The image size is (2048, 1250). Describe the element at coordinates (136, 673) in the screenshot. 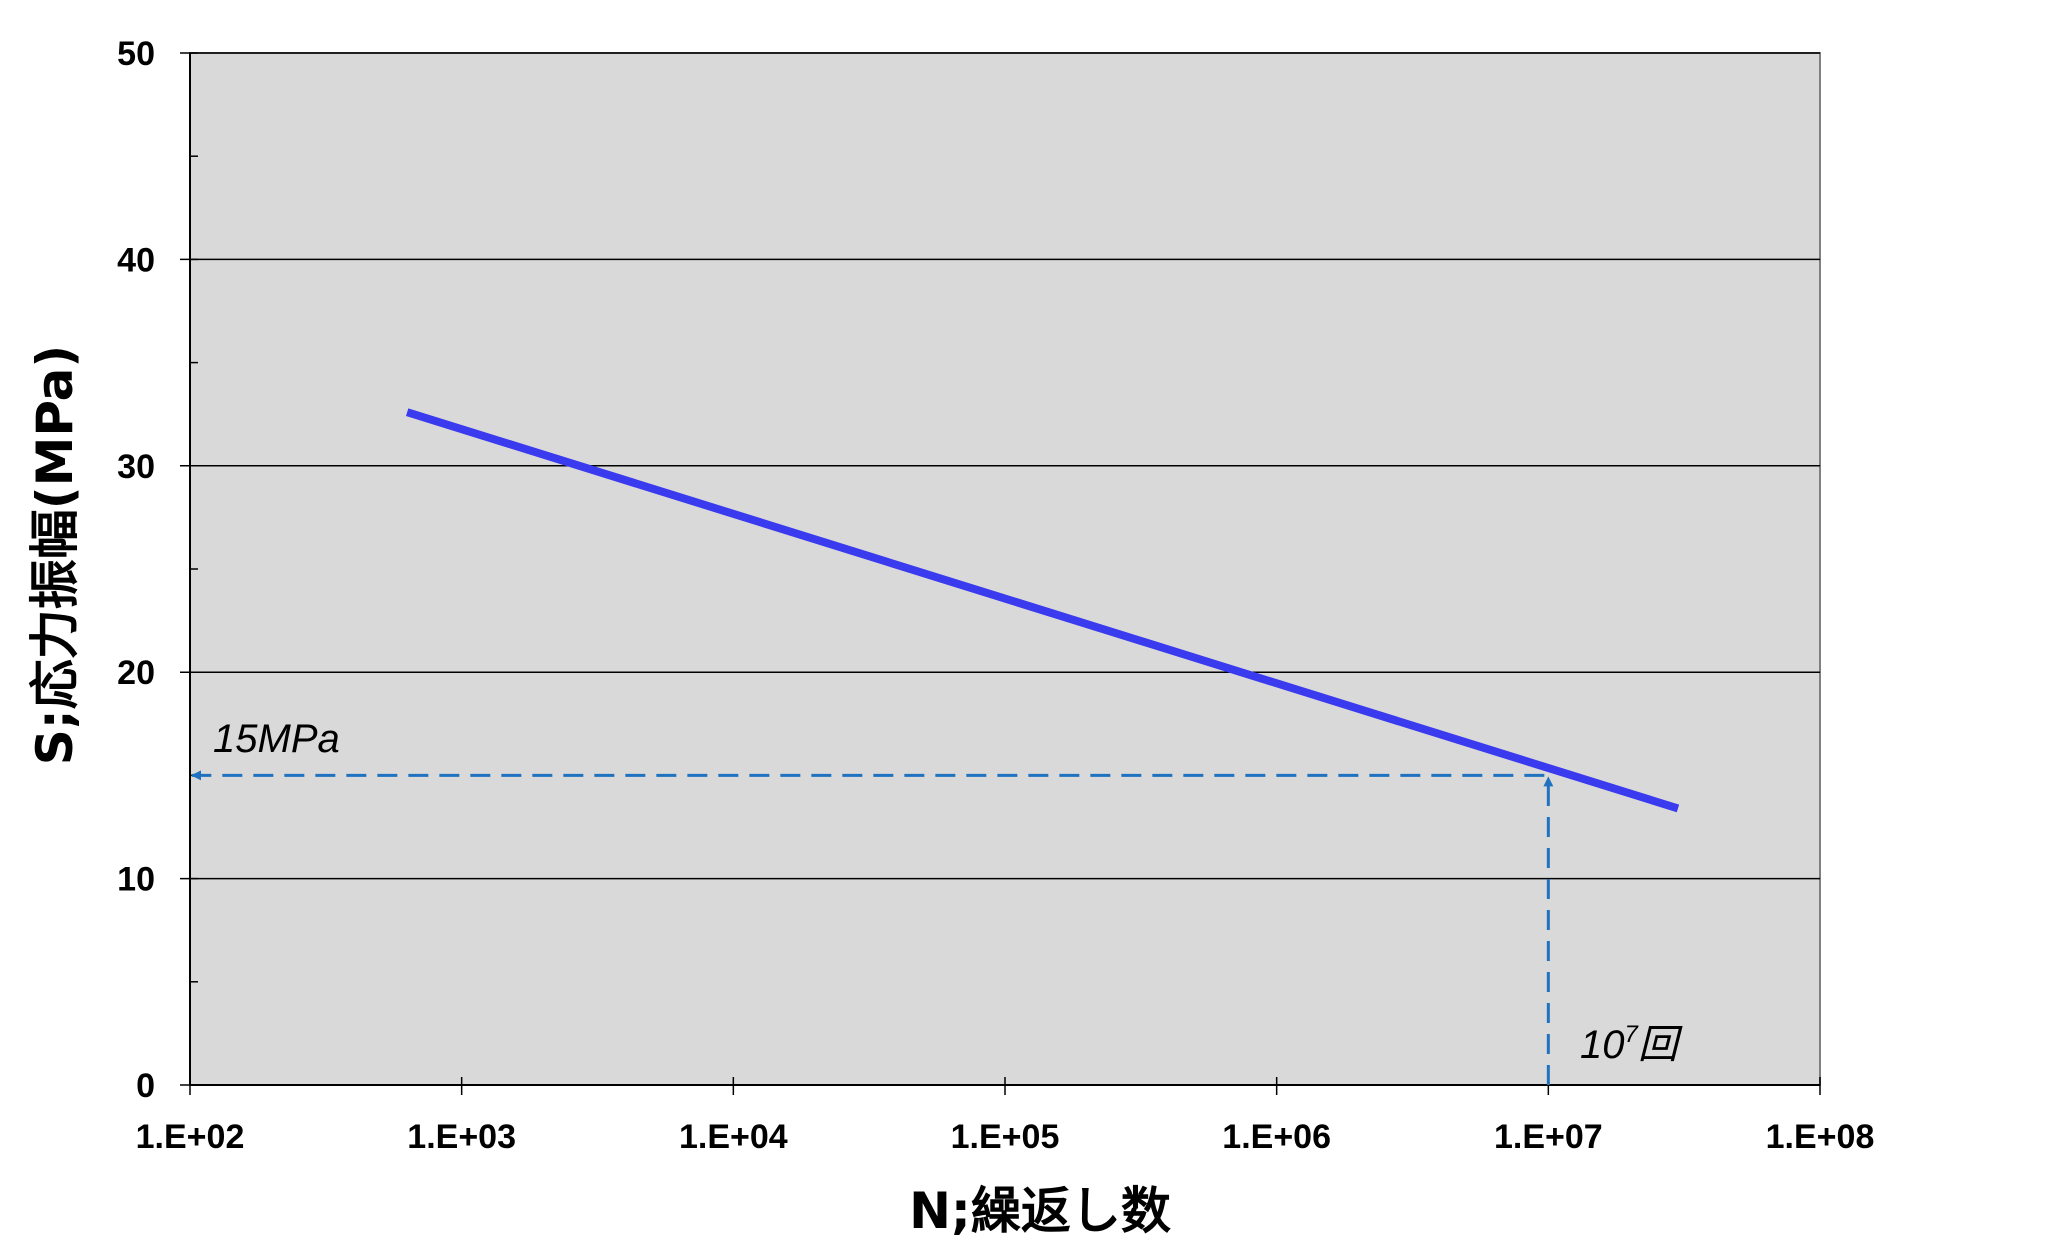

I see `y-tick-label: 20` at that location.